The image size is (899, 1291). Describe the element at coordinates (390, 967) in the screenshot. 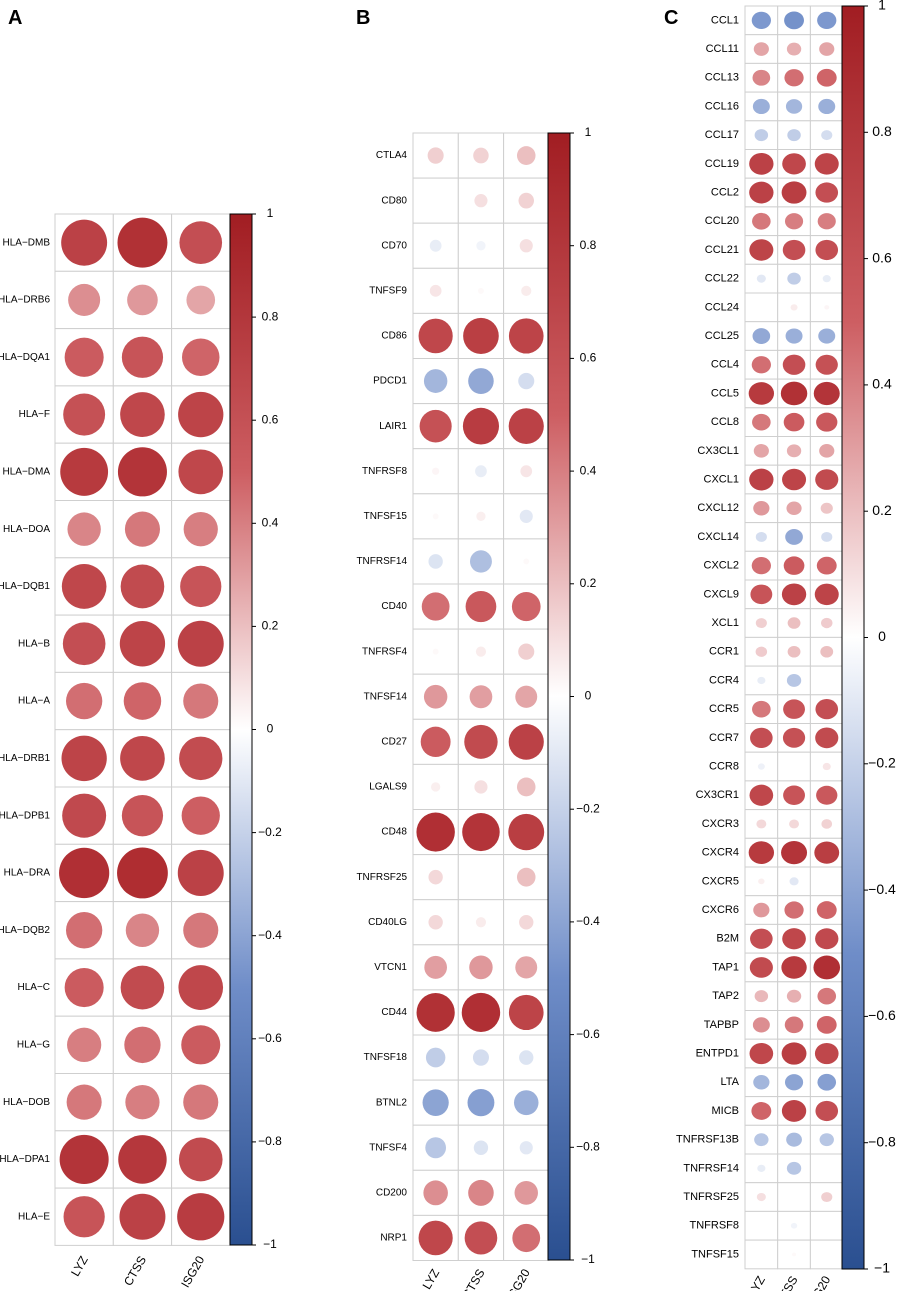

I see `row-label: VTCN1` at that location.